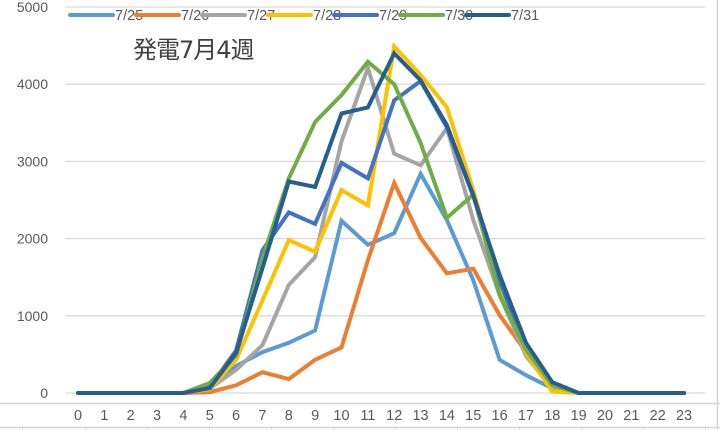 Image resolution: width=720 pixels, height=430 pixels. Describe the element at coordinates (327, 16) in the screenshot. I see `legend-label: 7/28` at that location.